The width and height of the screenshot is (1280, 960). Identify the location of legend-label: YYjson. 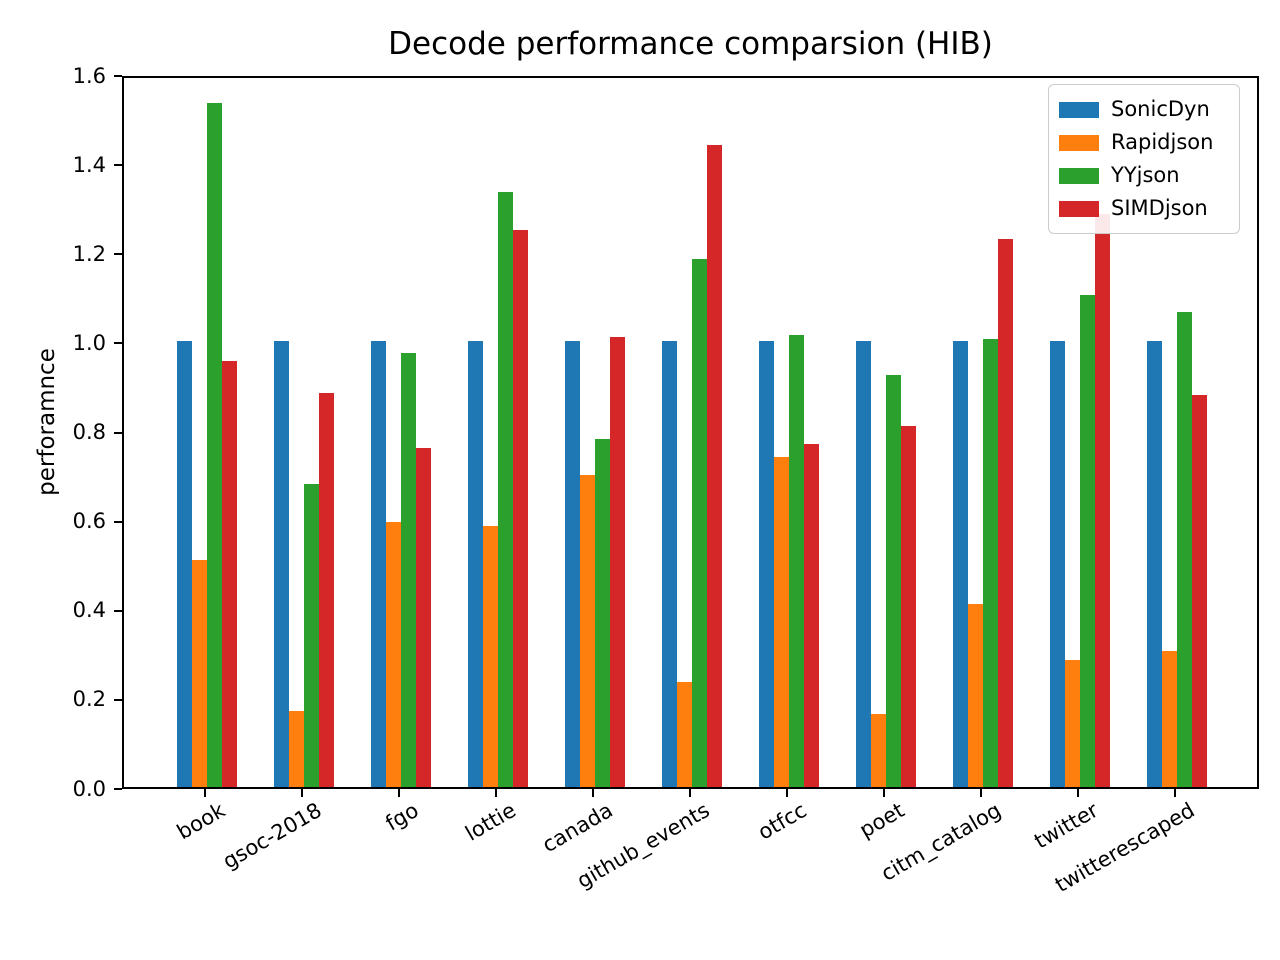
(1145, 175).